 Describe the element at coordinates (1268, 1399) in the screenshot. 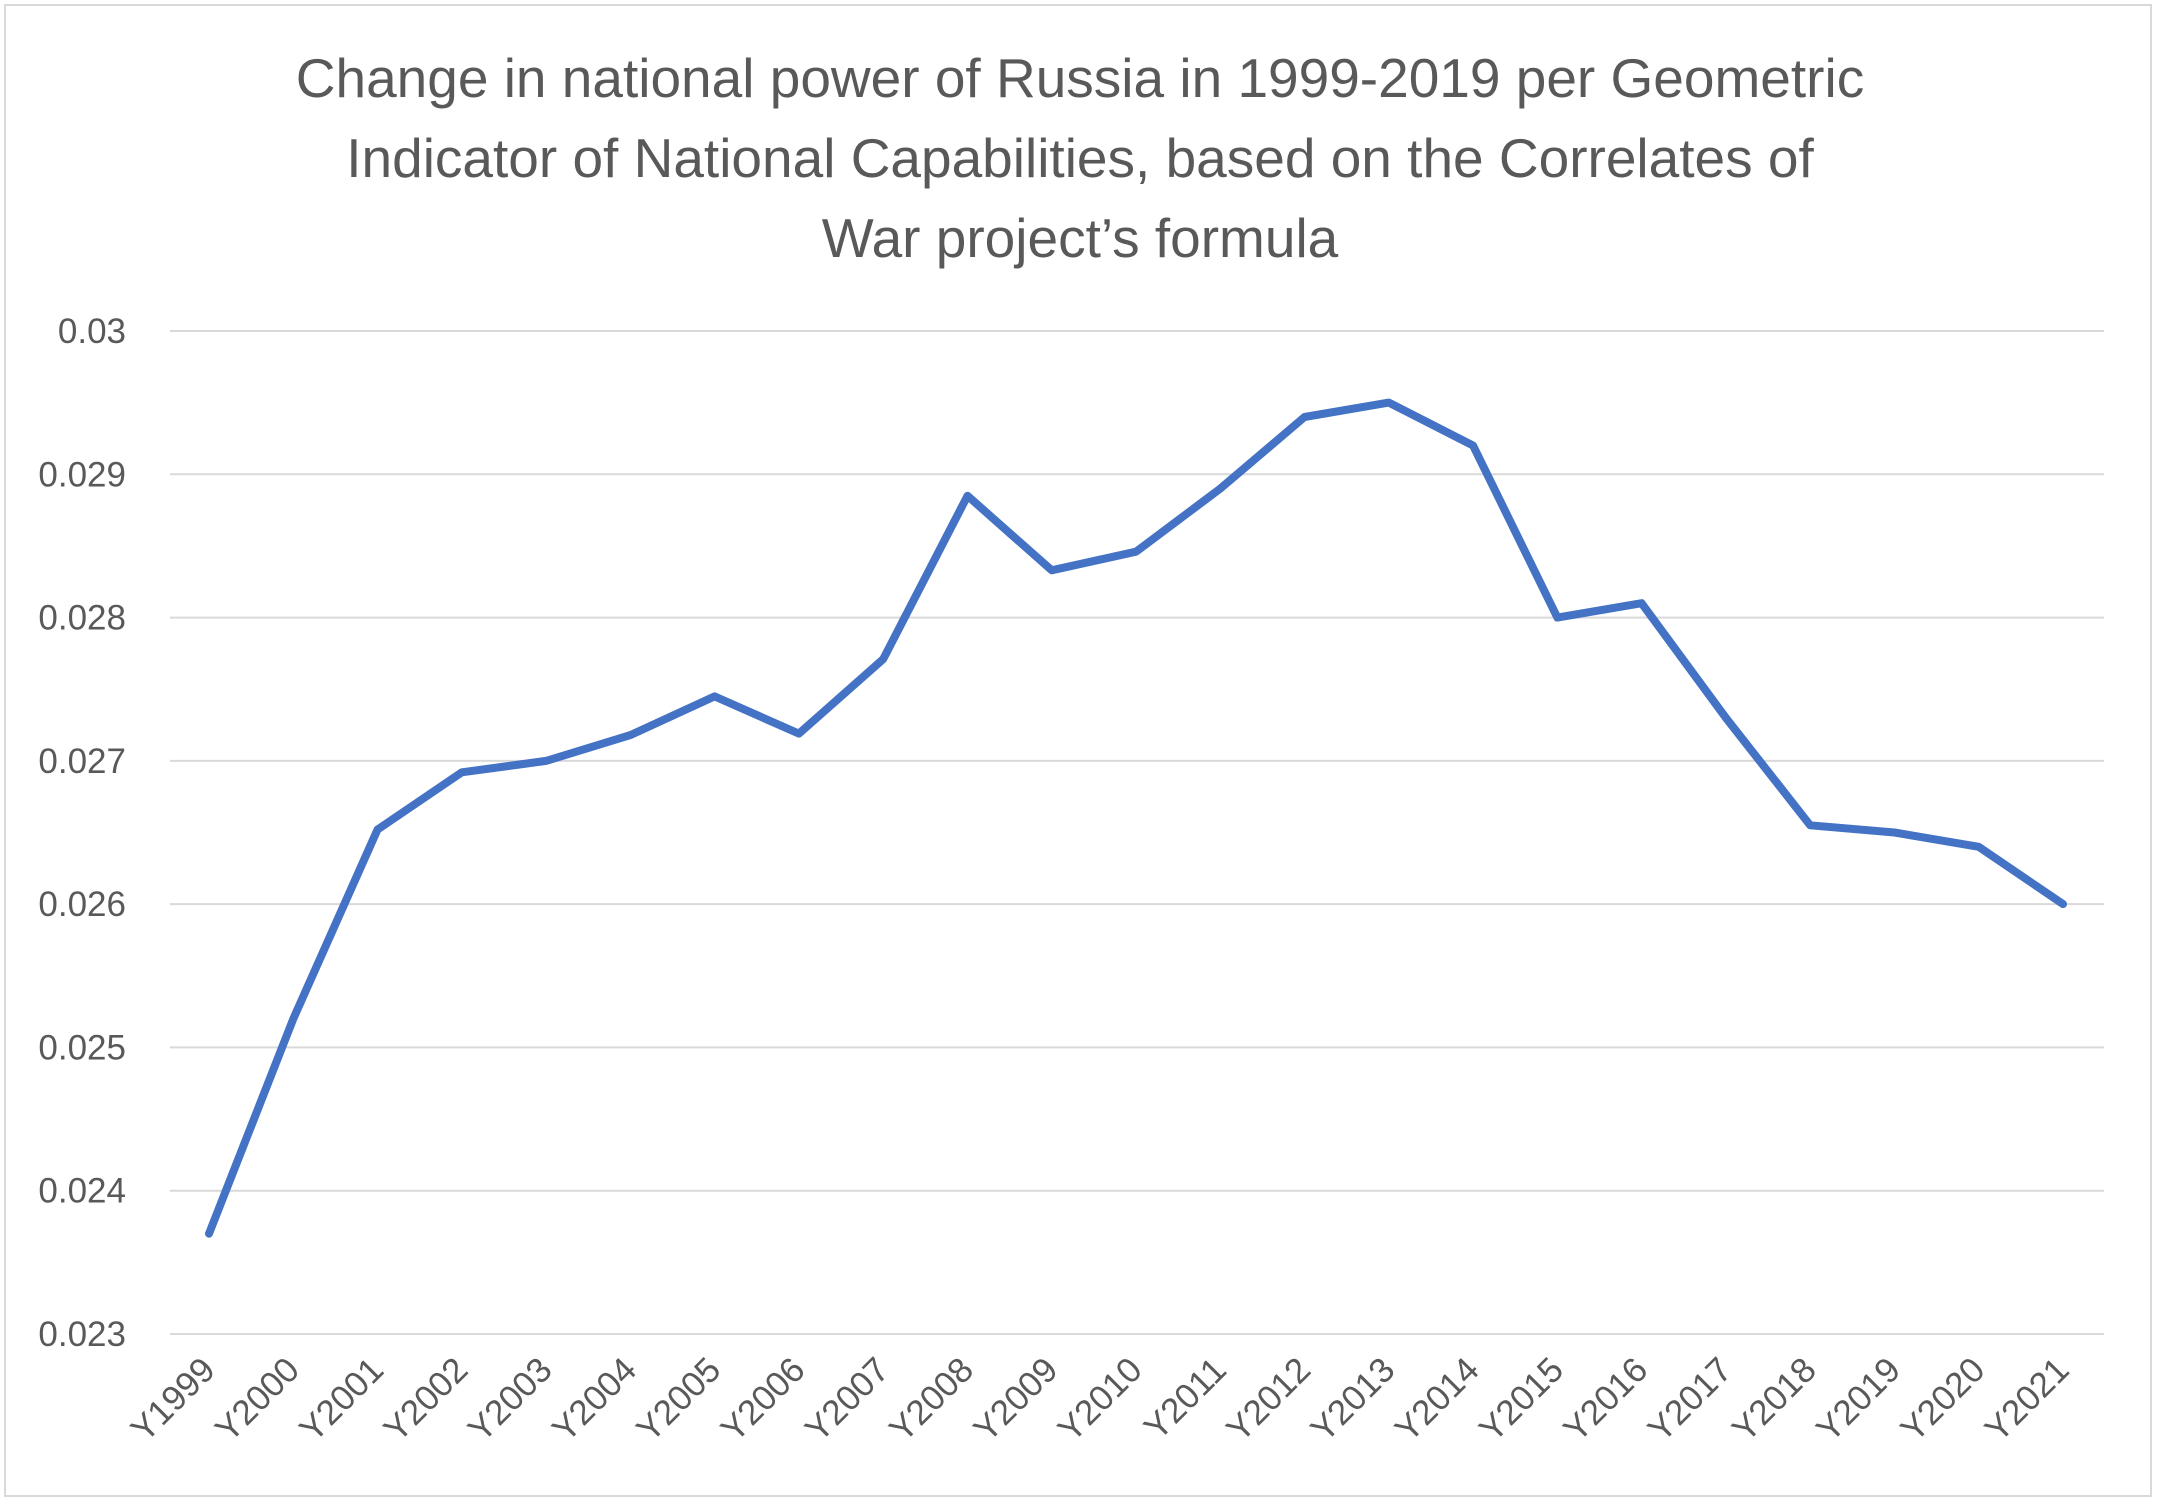

I see `x-tick-label: Y2012` at that location.